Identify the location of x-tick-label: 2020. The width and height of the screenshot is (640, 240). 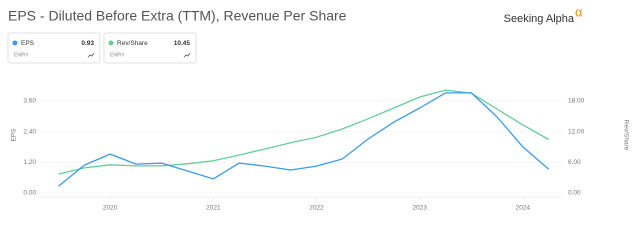
(110, 208).